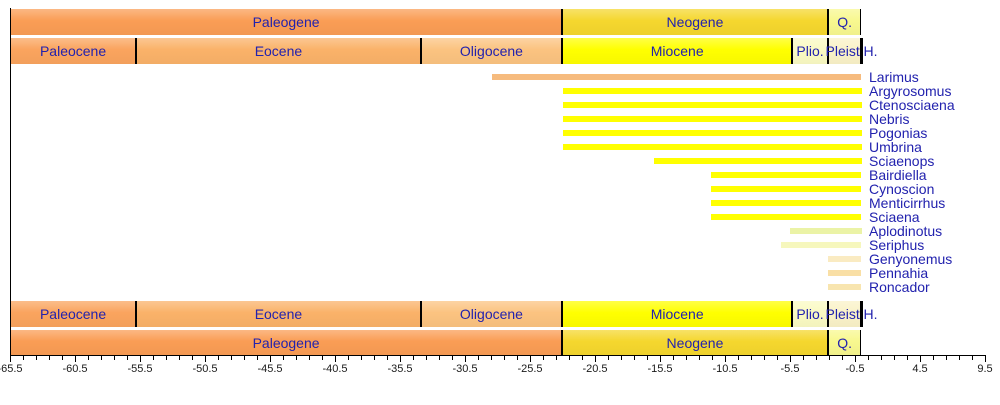 This screenshot has height=405, width=1000. I want to click on epoch-miocene: Miocene, so click(677, 51).